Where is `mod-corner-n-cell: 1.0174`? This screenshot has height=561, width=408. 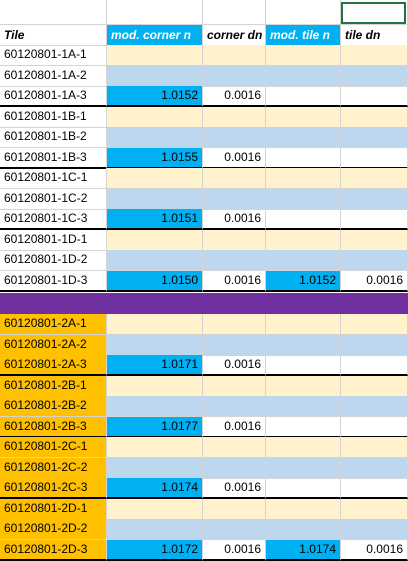
mod-corner-n-cell: 1.0174 is located at coordinates (155, 488).